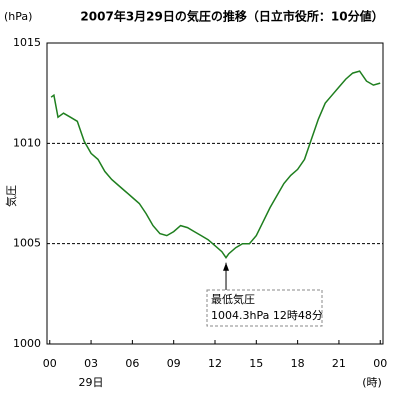  I want to click on y-tick-label: 1000, so click(27, 343).